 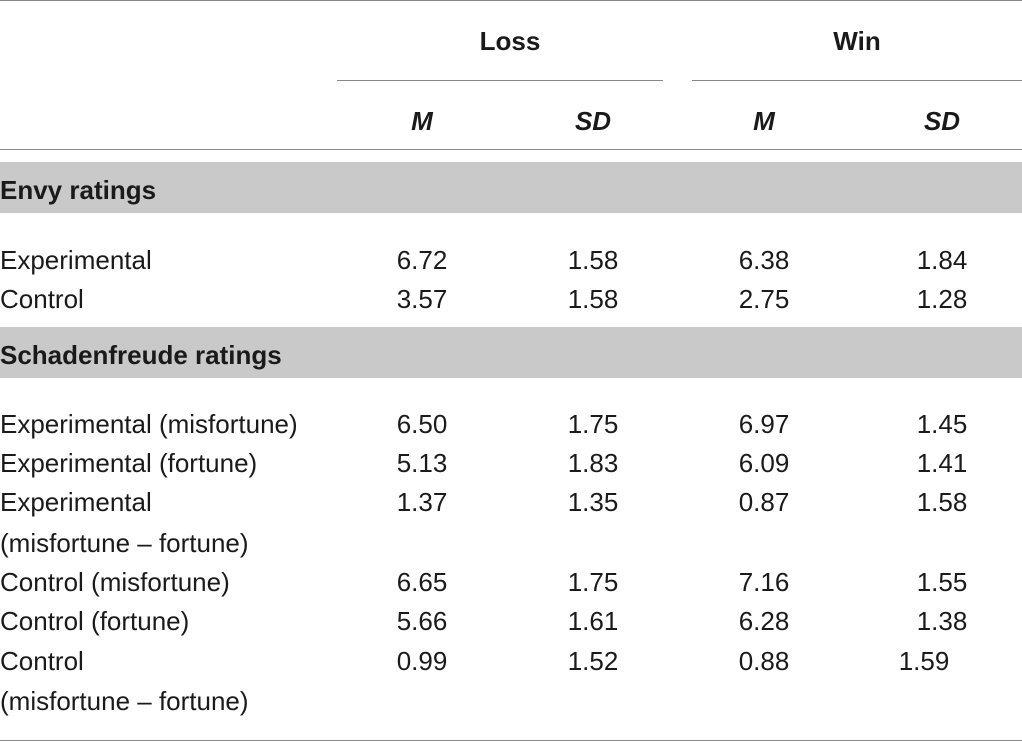 I want to click on cell-loss-m: 3.57, so click(x=422, y=299).